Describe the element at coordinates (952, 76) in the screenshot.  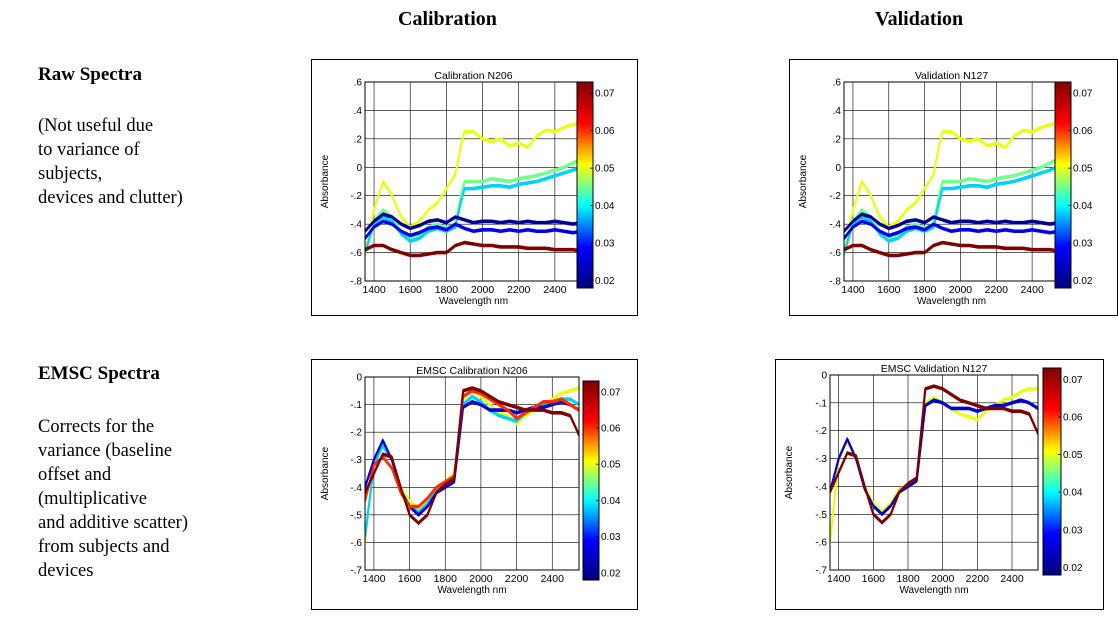
I see `chart-title: Validation N127` at that location.